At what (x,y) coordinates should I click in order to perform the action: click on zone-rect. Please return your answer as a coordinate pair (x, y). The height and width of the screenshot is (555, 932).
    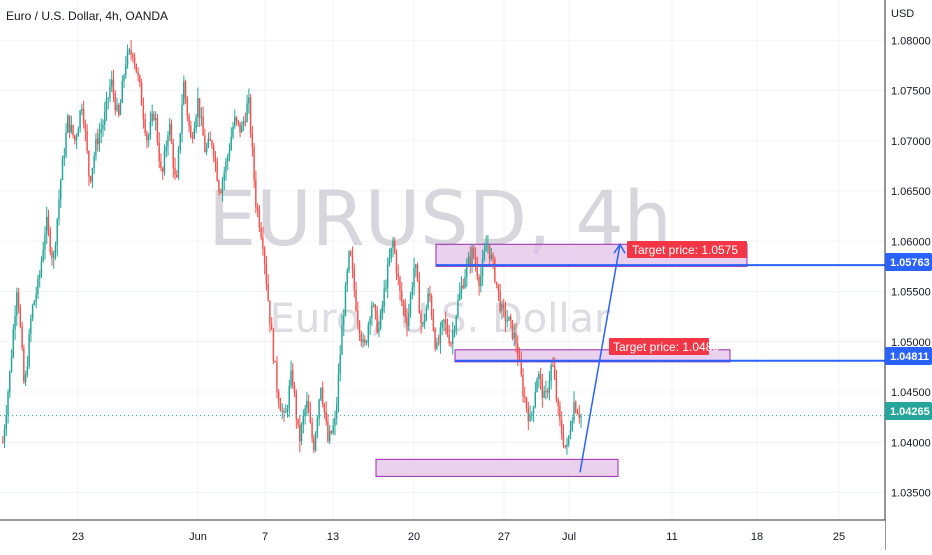
    Looking at the image, I should click on (497, 467).